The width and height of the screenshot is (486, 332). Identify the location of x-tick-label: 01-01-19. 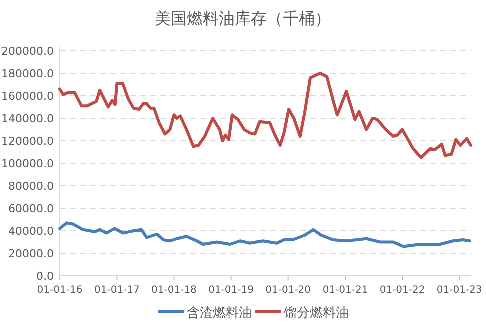
(231, 290).